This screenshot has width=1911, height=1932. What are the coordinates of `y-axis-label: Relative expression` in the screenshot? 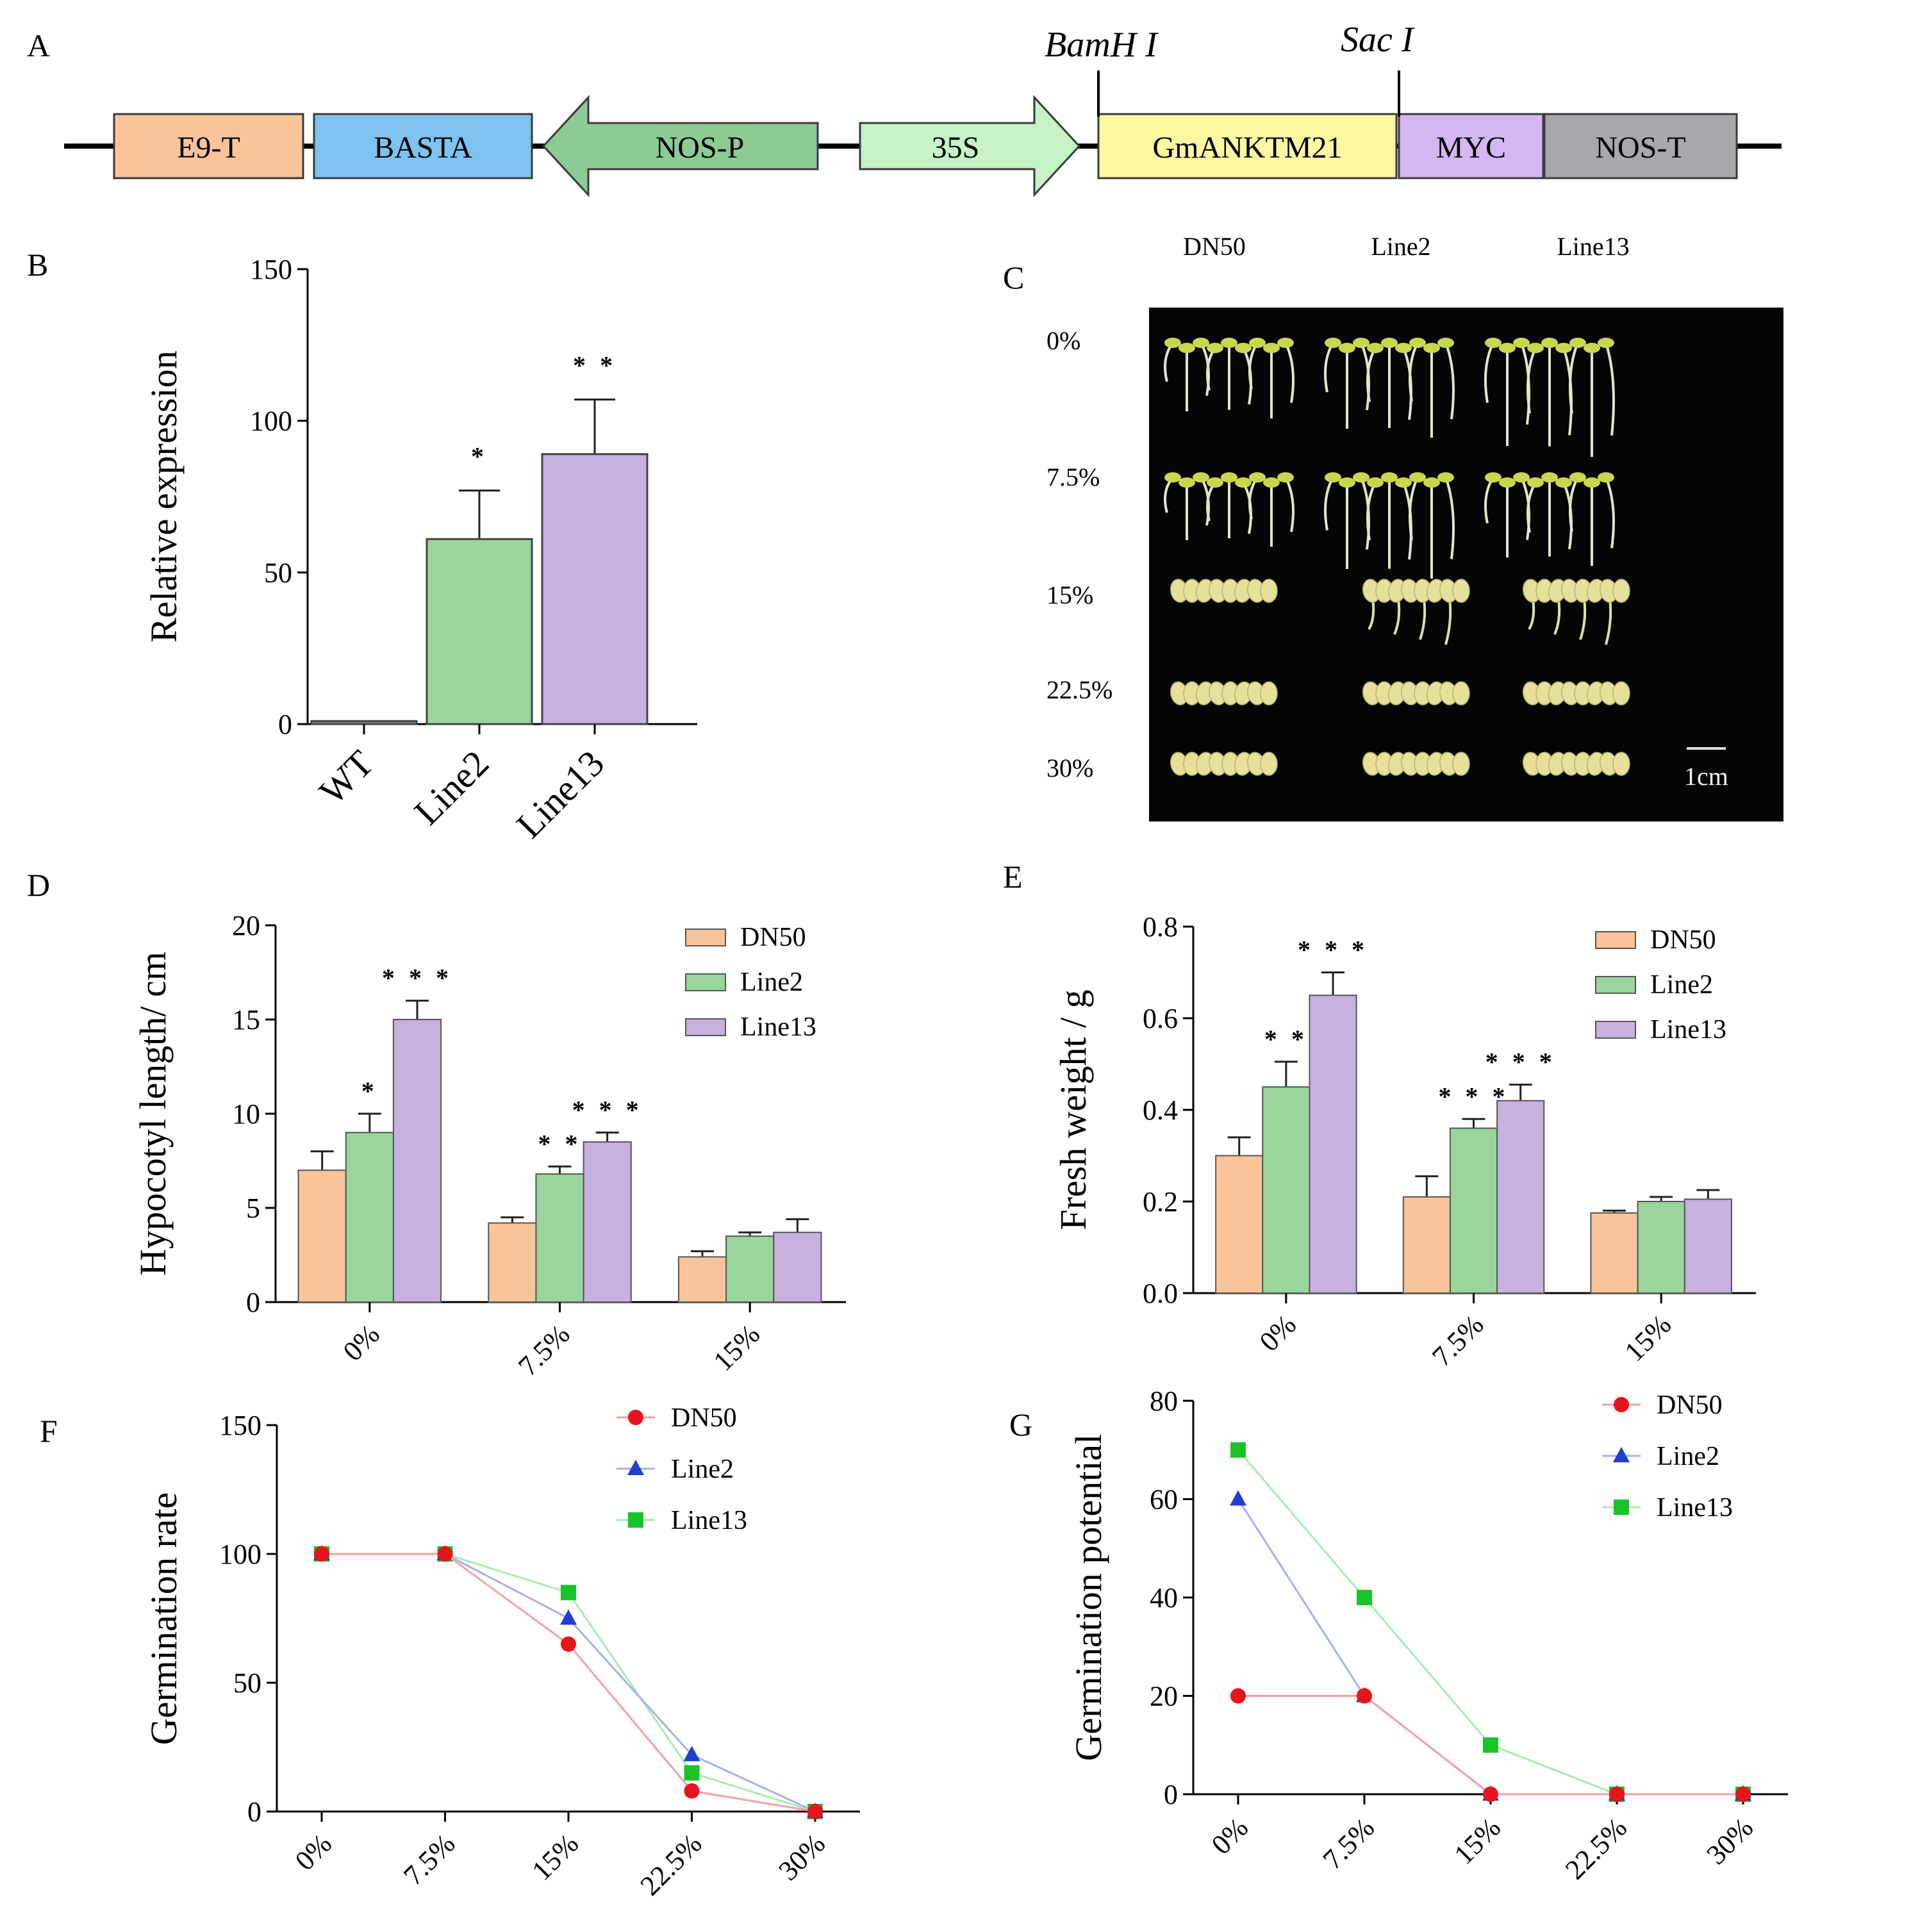 It's located at (164, 497).